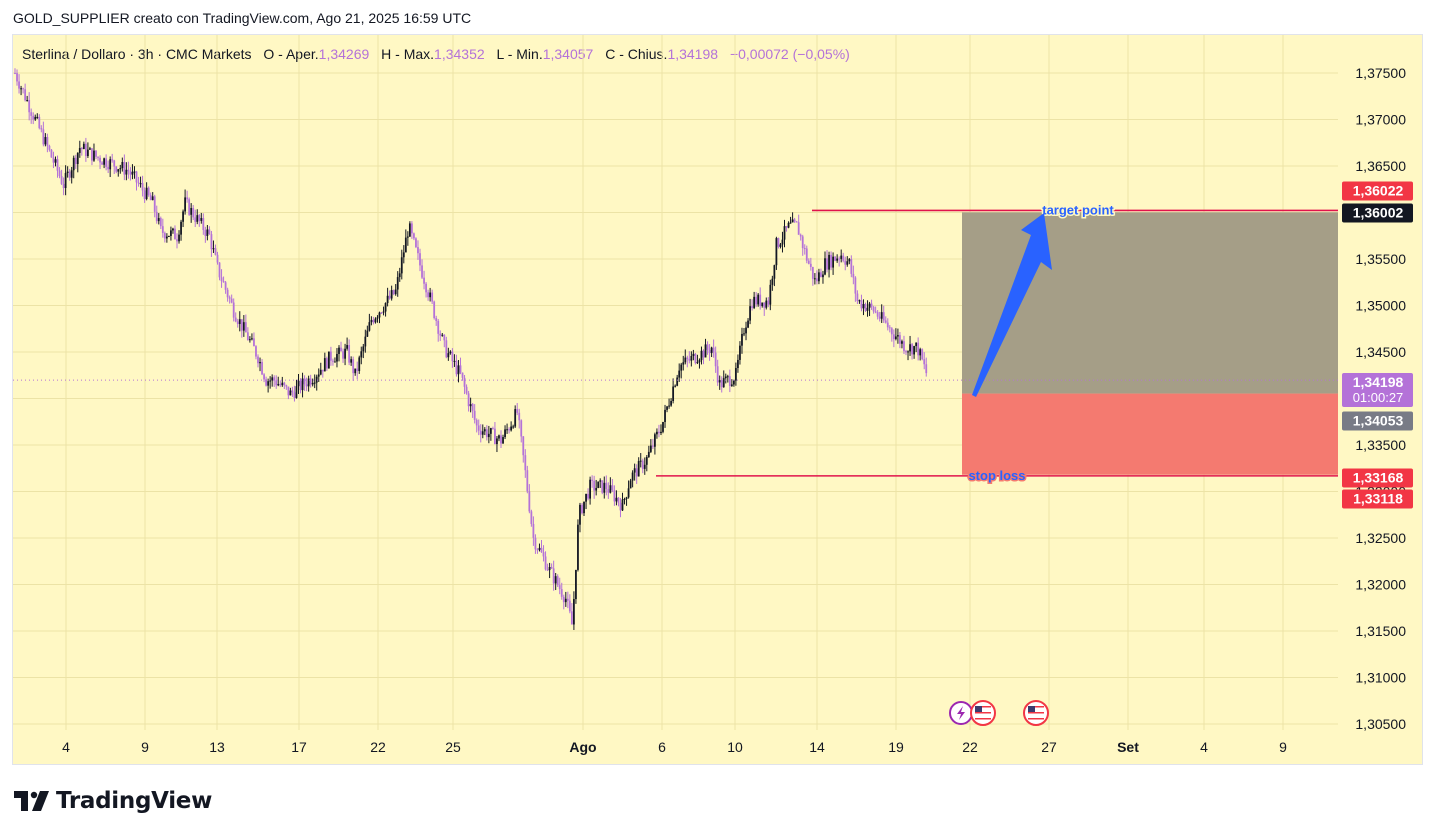 The height and width of the screenshot is (840, 1436). I want to click on price-label-text: 1,34053, so click(1378, 421).